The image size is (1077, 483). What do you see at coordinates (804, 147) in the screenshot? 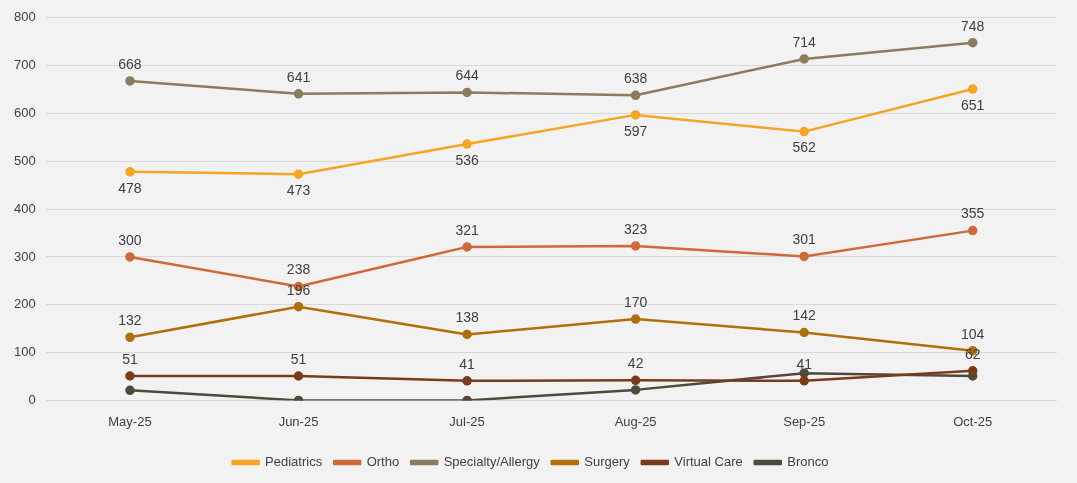
I see `data-label: 562` at bounding box center [804, 147].